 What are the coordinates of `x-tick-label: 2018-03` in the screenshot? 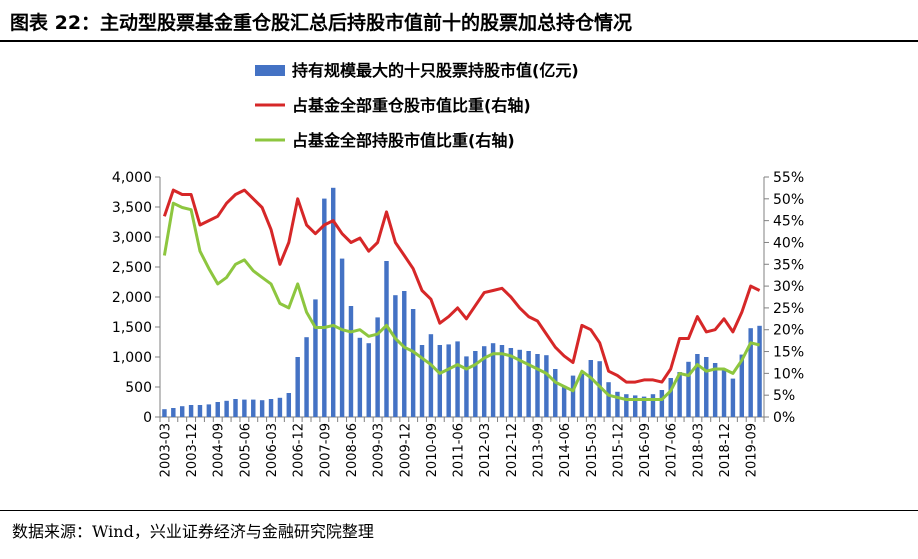 It's located at (698, 450).